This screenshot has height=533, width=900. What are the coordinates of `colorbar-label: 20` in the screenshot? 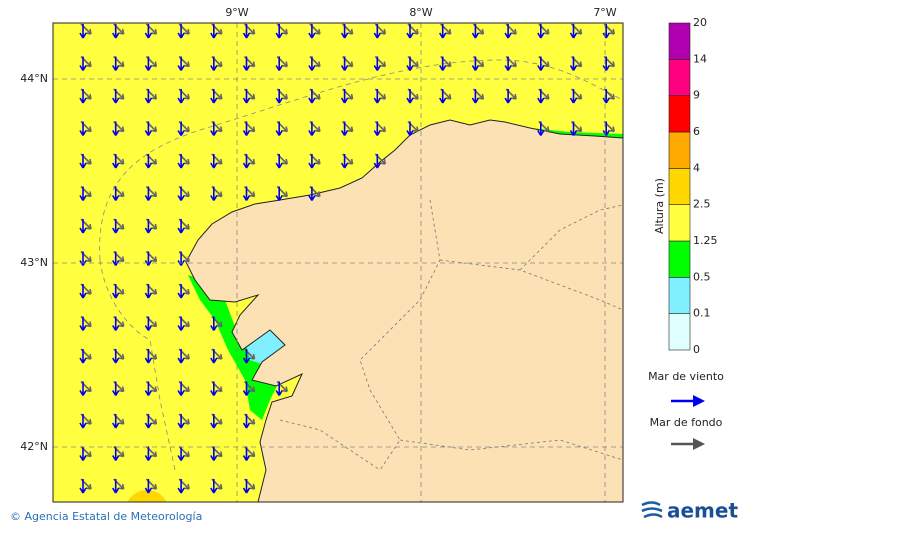 It's located at (700, 22).